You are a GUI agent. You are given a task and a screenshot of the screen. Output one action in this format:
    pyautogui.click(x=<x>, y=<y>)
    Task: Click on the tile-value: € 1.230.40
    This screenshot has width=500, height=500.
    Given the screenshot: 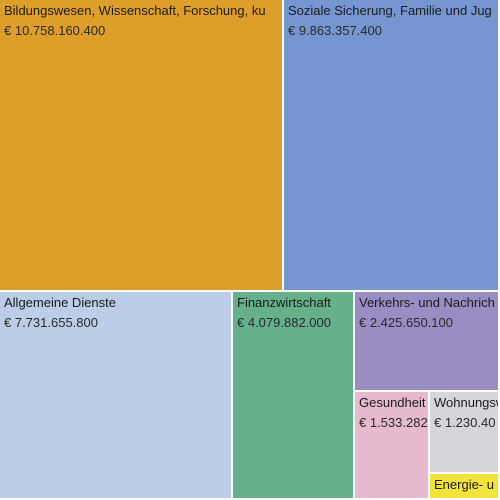 What is the action you would take?
    pyautogui.click(x=465, y=422)
    